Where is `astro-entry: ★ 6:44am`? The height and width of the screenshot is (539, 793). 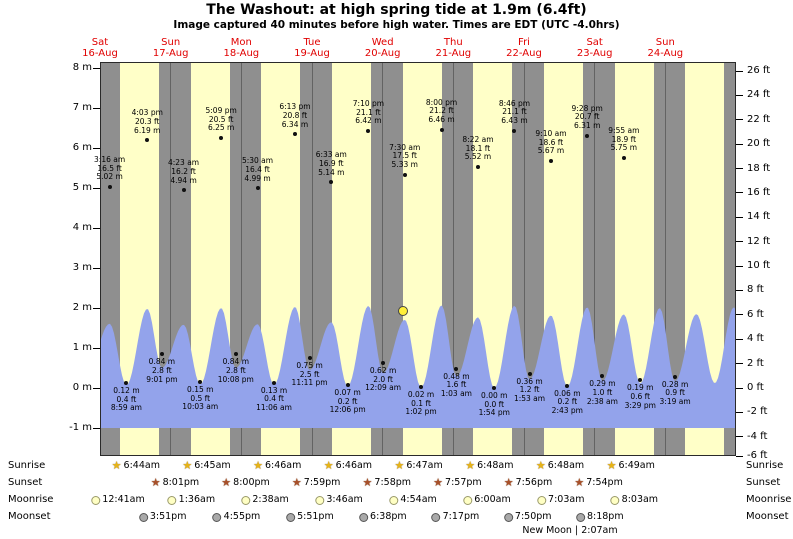 astro-entry: ★ 6:44am is located at coordinates (136, 465).